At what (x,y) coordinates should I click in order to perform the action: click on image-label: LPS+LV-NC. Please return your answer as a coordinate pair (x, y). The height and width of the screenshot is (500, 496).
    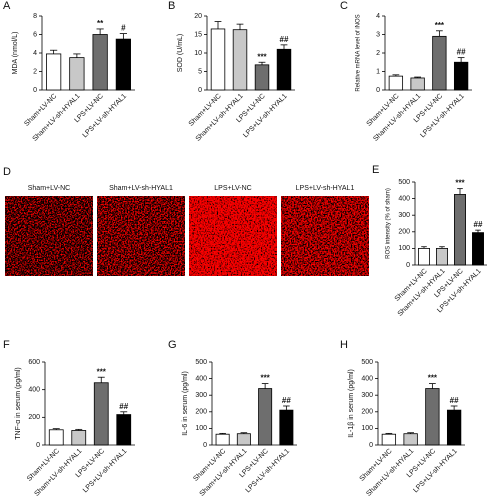
    Looking at the image, I should click on (232, 188).